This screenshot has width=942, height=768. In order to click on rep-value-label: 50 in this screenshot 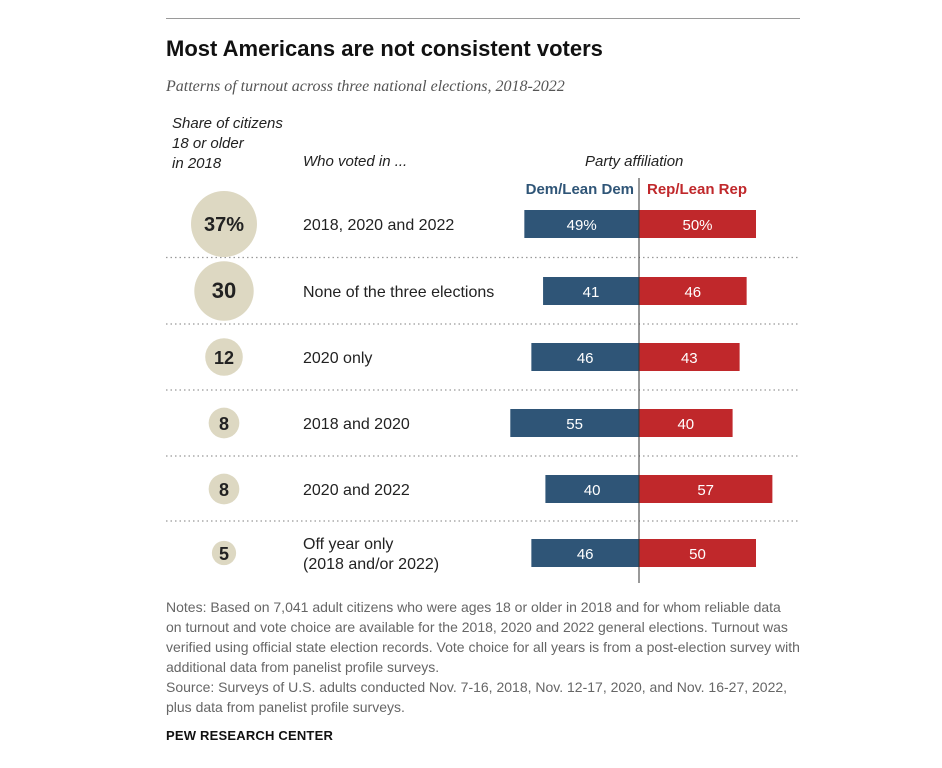, I will do `click(697, 554)`.